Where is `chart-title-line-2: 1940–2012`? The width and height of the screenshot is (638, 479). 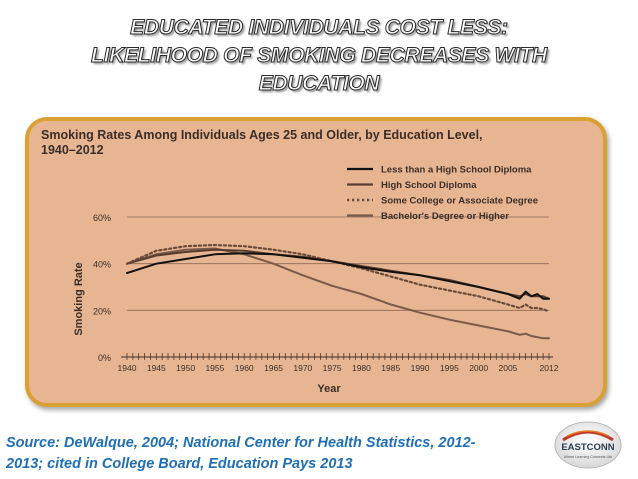
chart-title-line-2: 1940–2012 is located at coordinates (72, 150).